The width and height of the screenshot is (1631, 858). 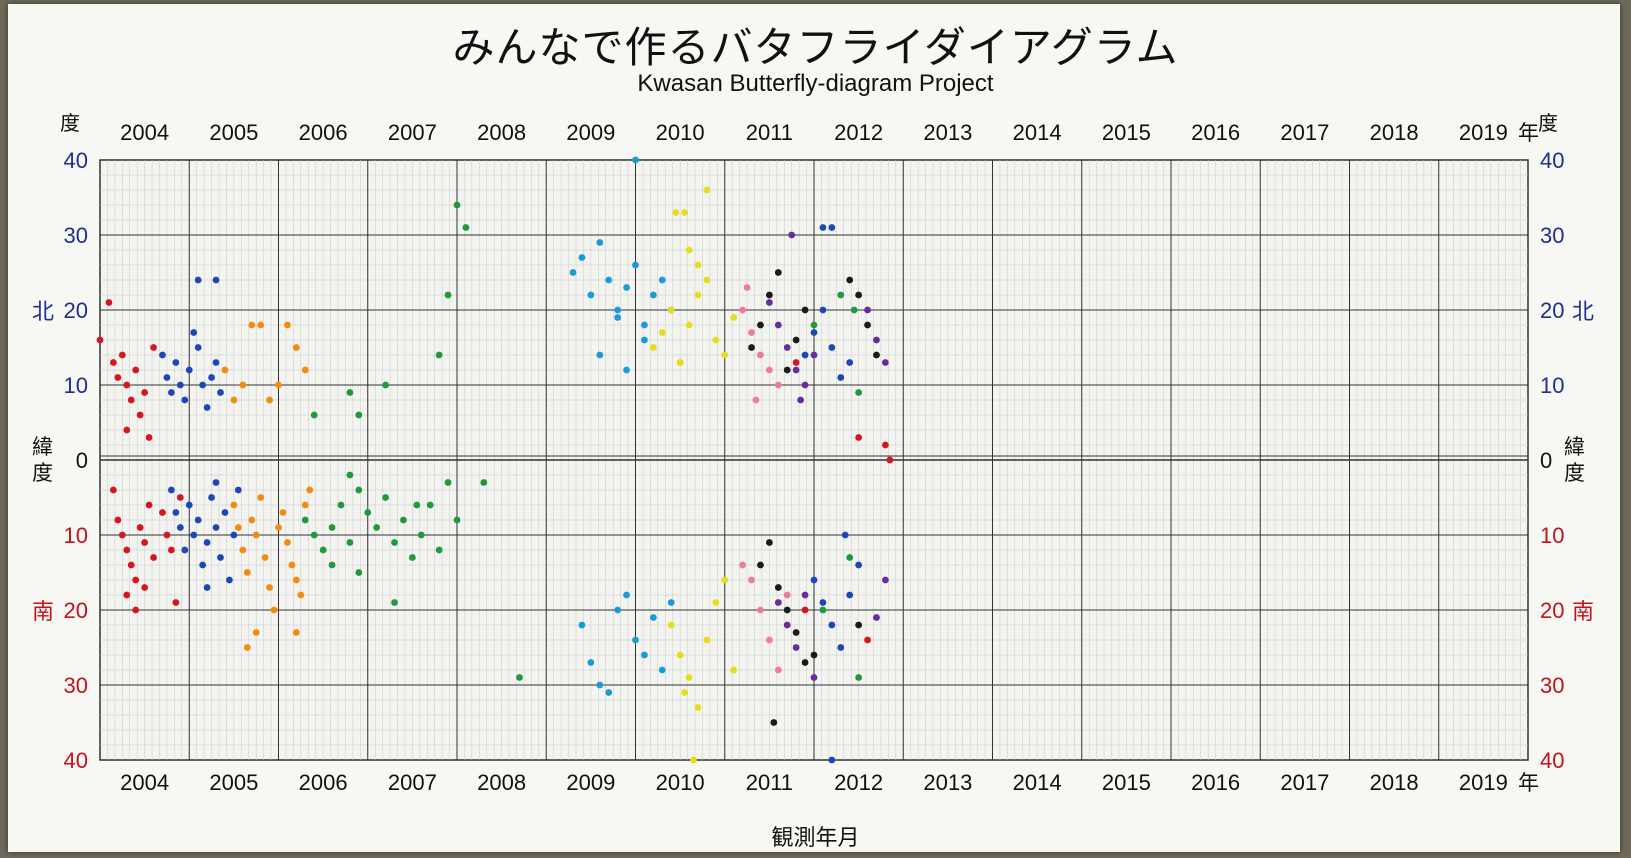 What do you see at coordinates (76, 160) in the screenshot?
I see `y-tick-label-left: 40` at bounding box center [76, 160].